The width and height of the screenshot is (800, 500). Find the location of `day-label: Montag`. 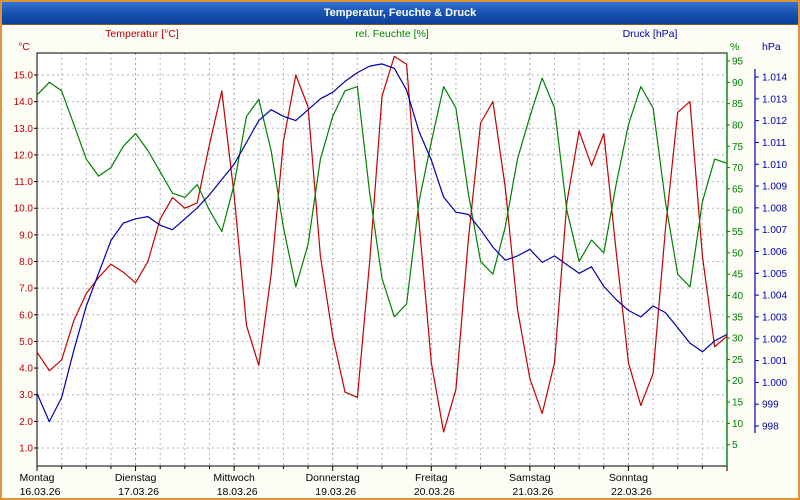

day-label: Montag is located at coordinates (36, 478).